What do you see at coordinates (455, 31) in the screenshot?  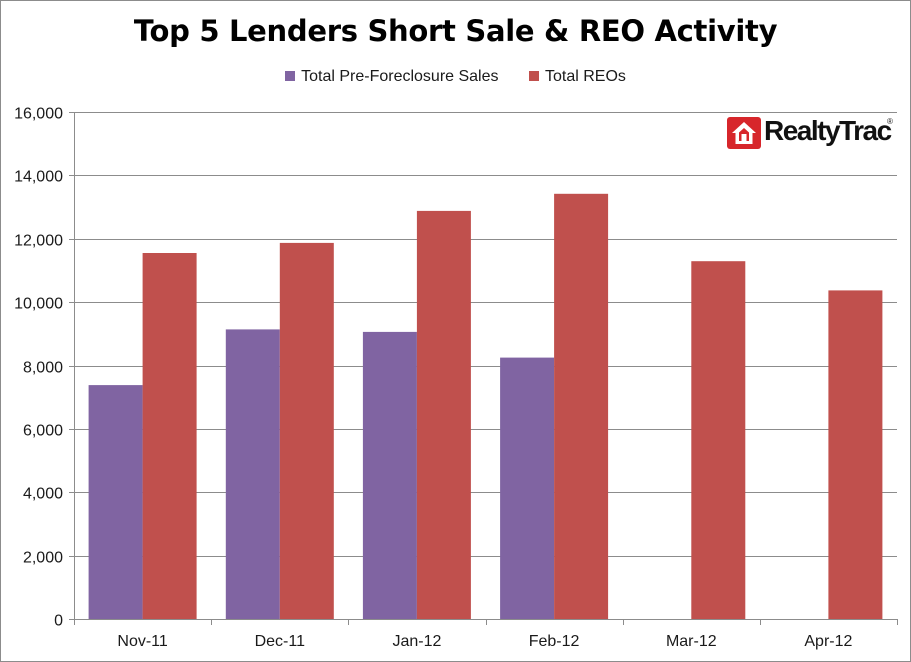 I see `chart-title: Top 5 Lenders Short Sale & REO Activity` at bounding box center [455, 31].